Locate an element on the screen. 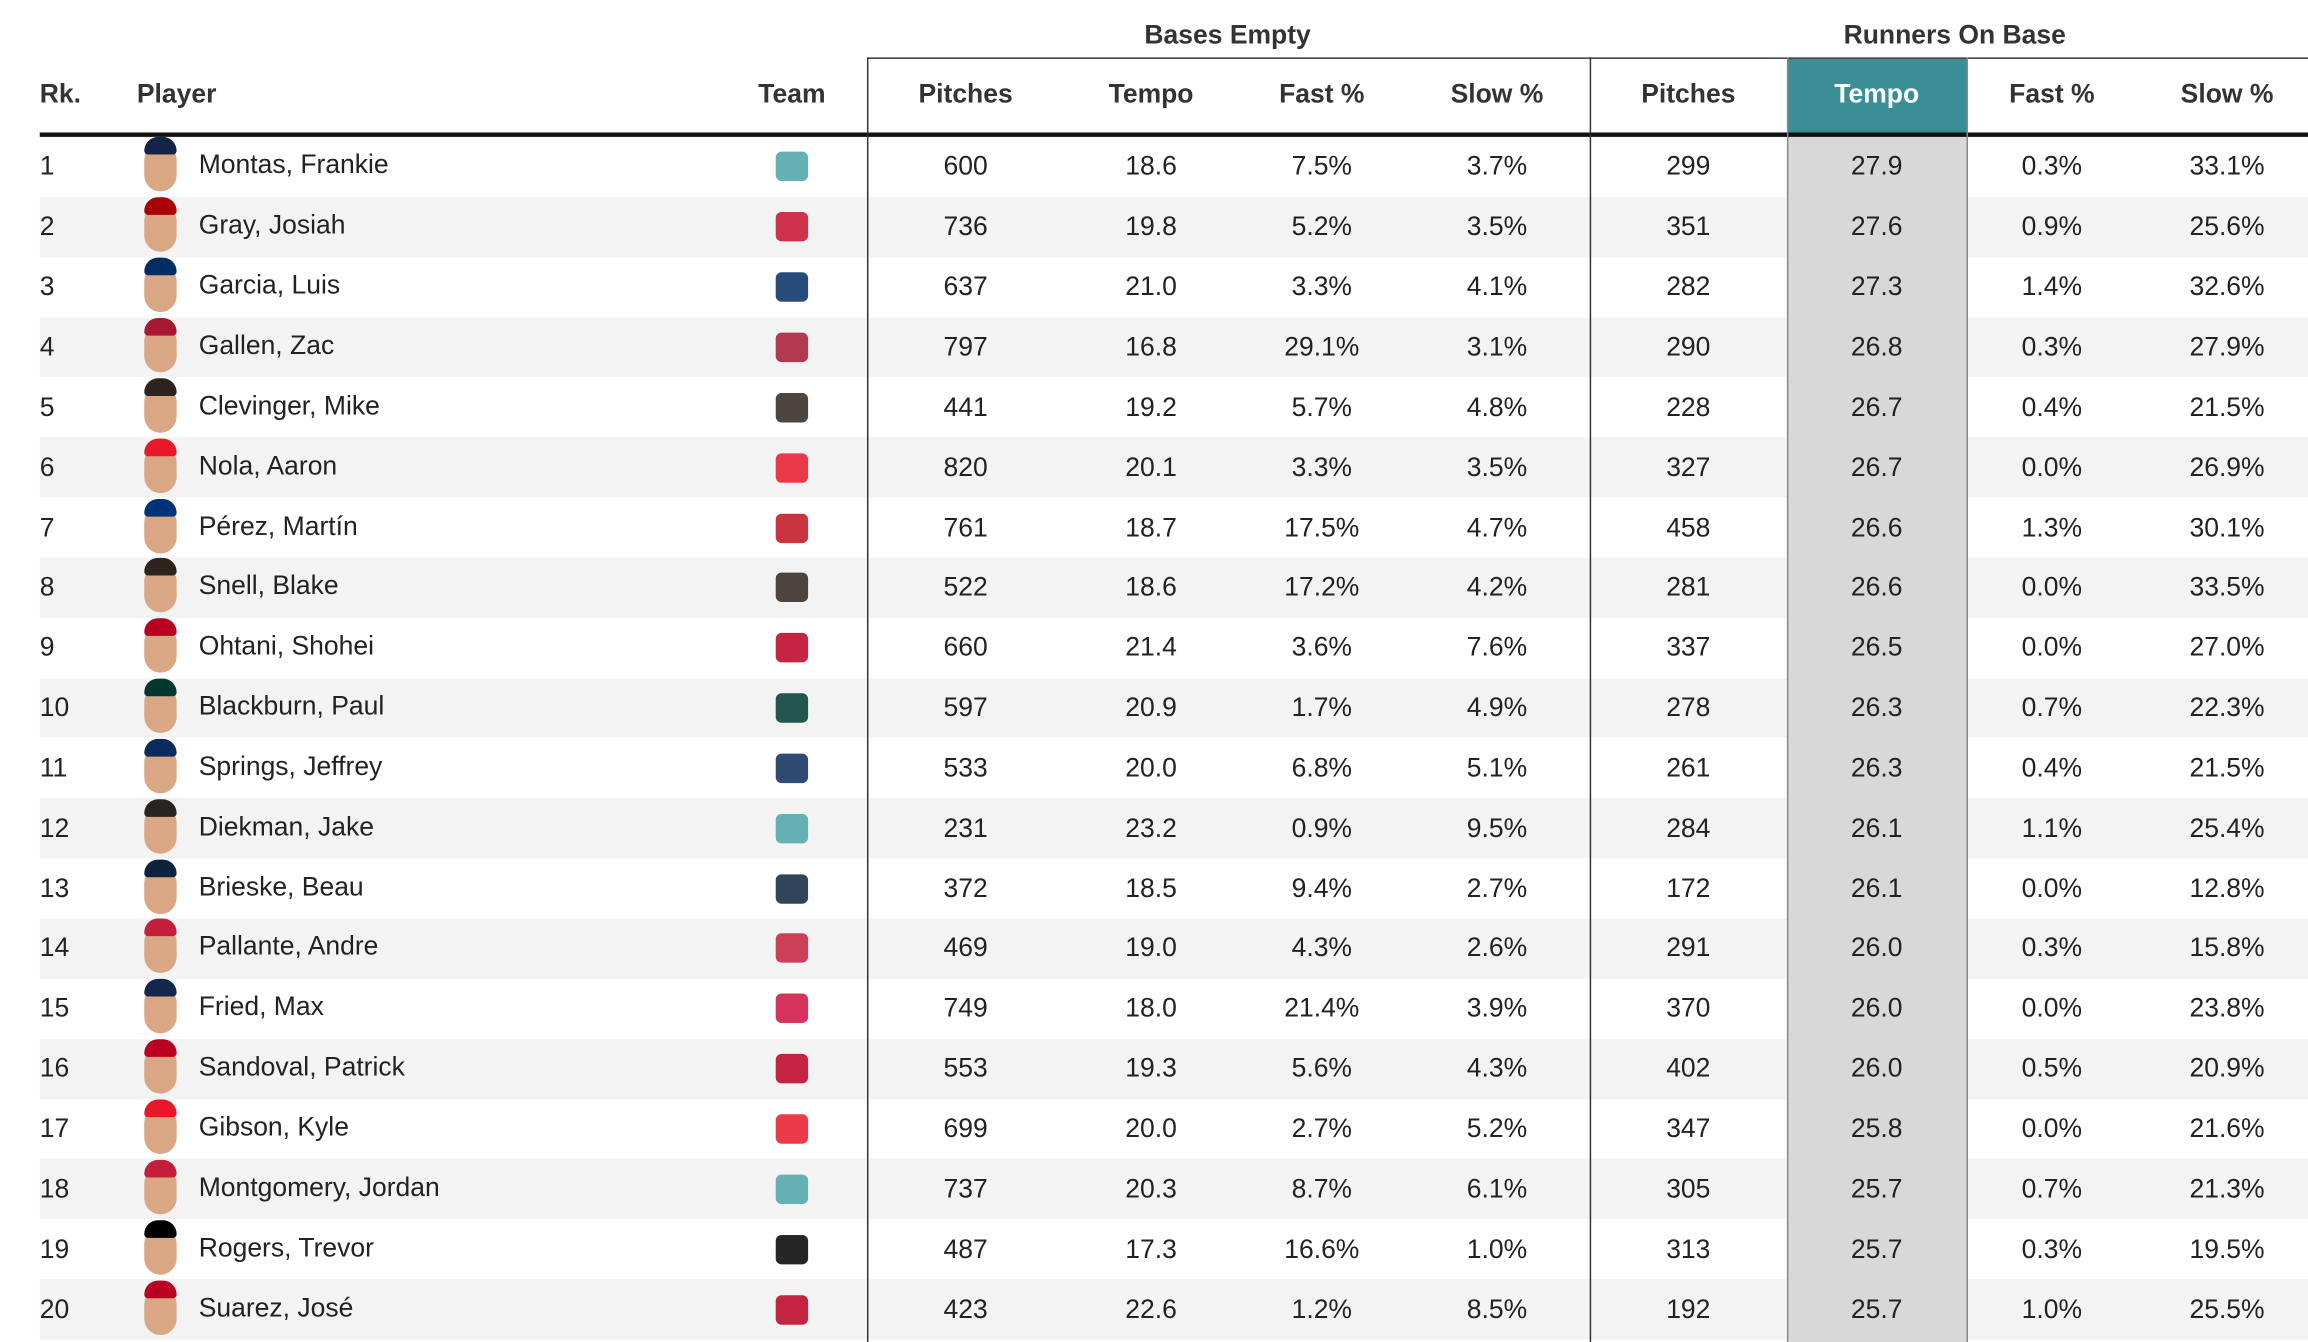 The width and height of the screenshot is (2308, 1342). cell: 231 is located at coordinates (965, 827).